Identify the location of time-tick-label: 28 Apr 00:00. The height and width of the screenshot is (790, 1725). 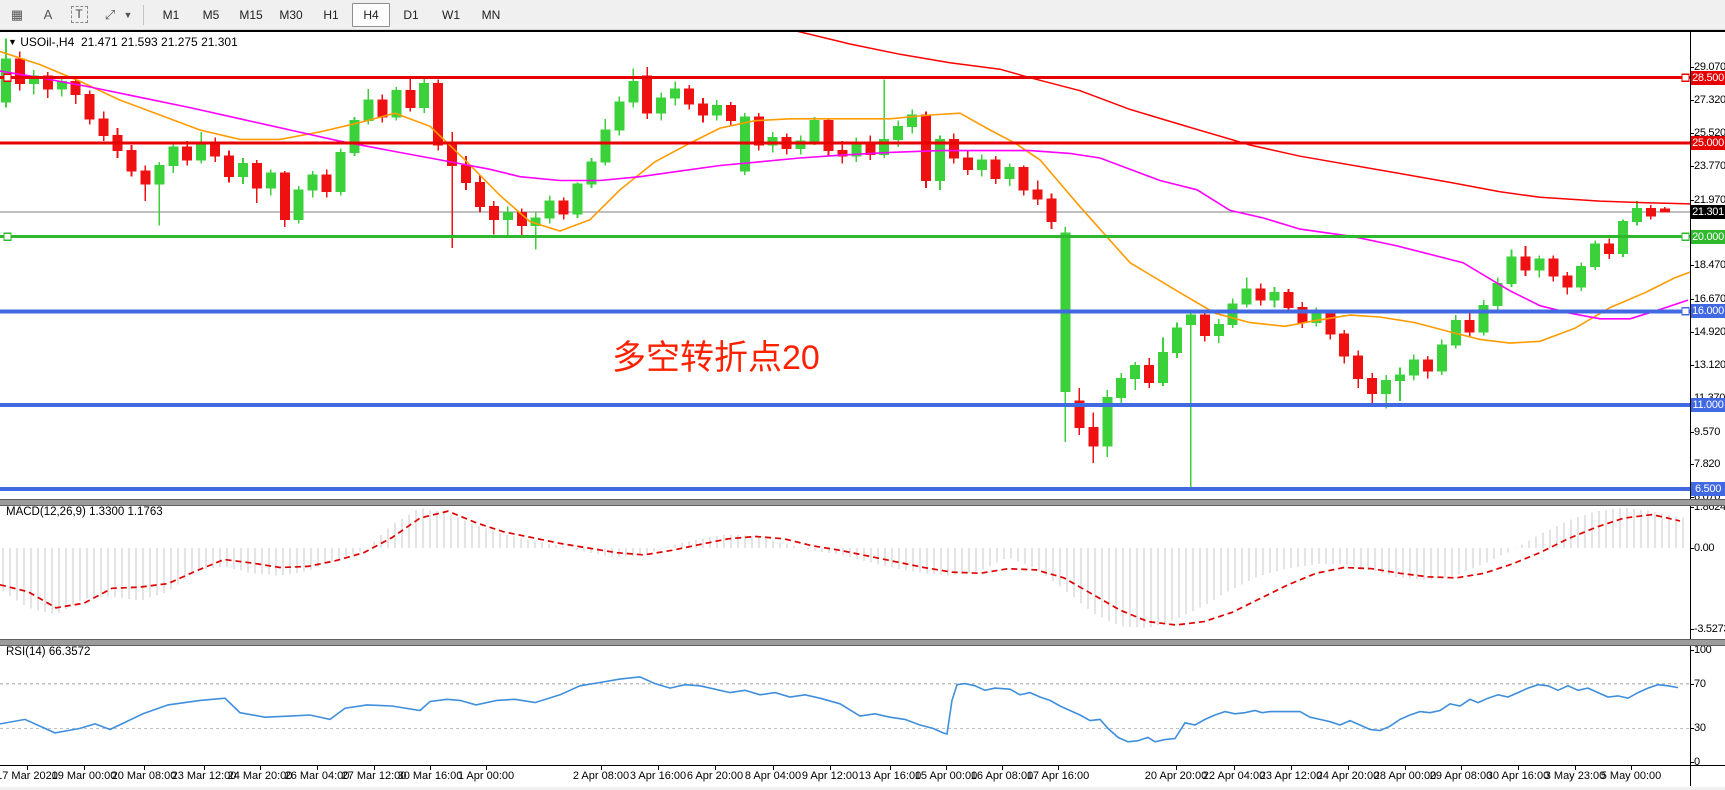
(1405, 776).